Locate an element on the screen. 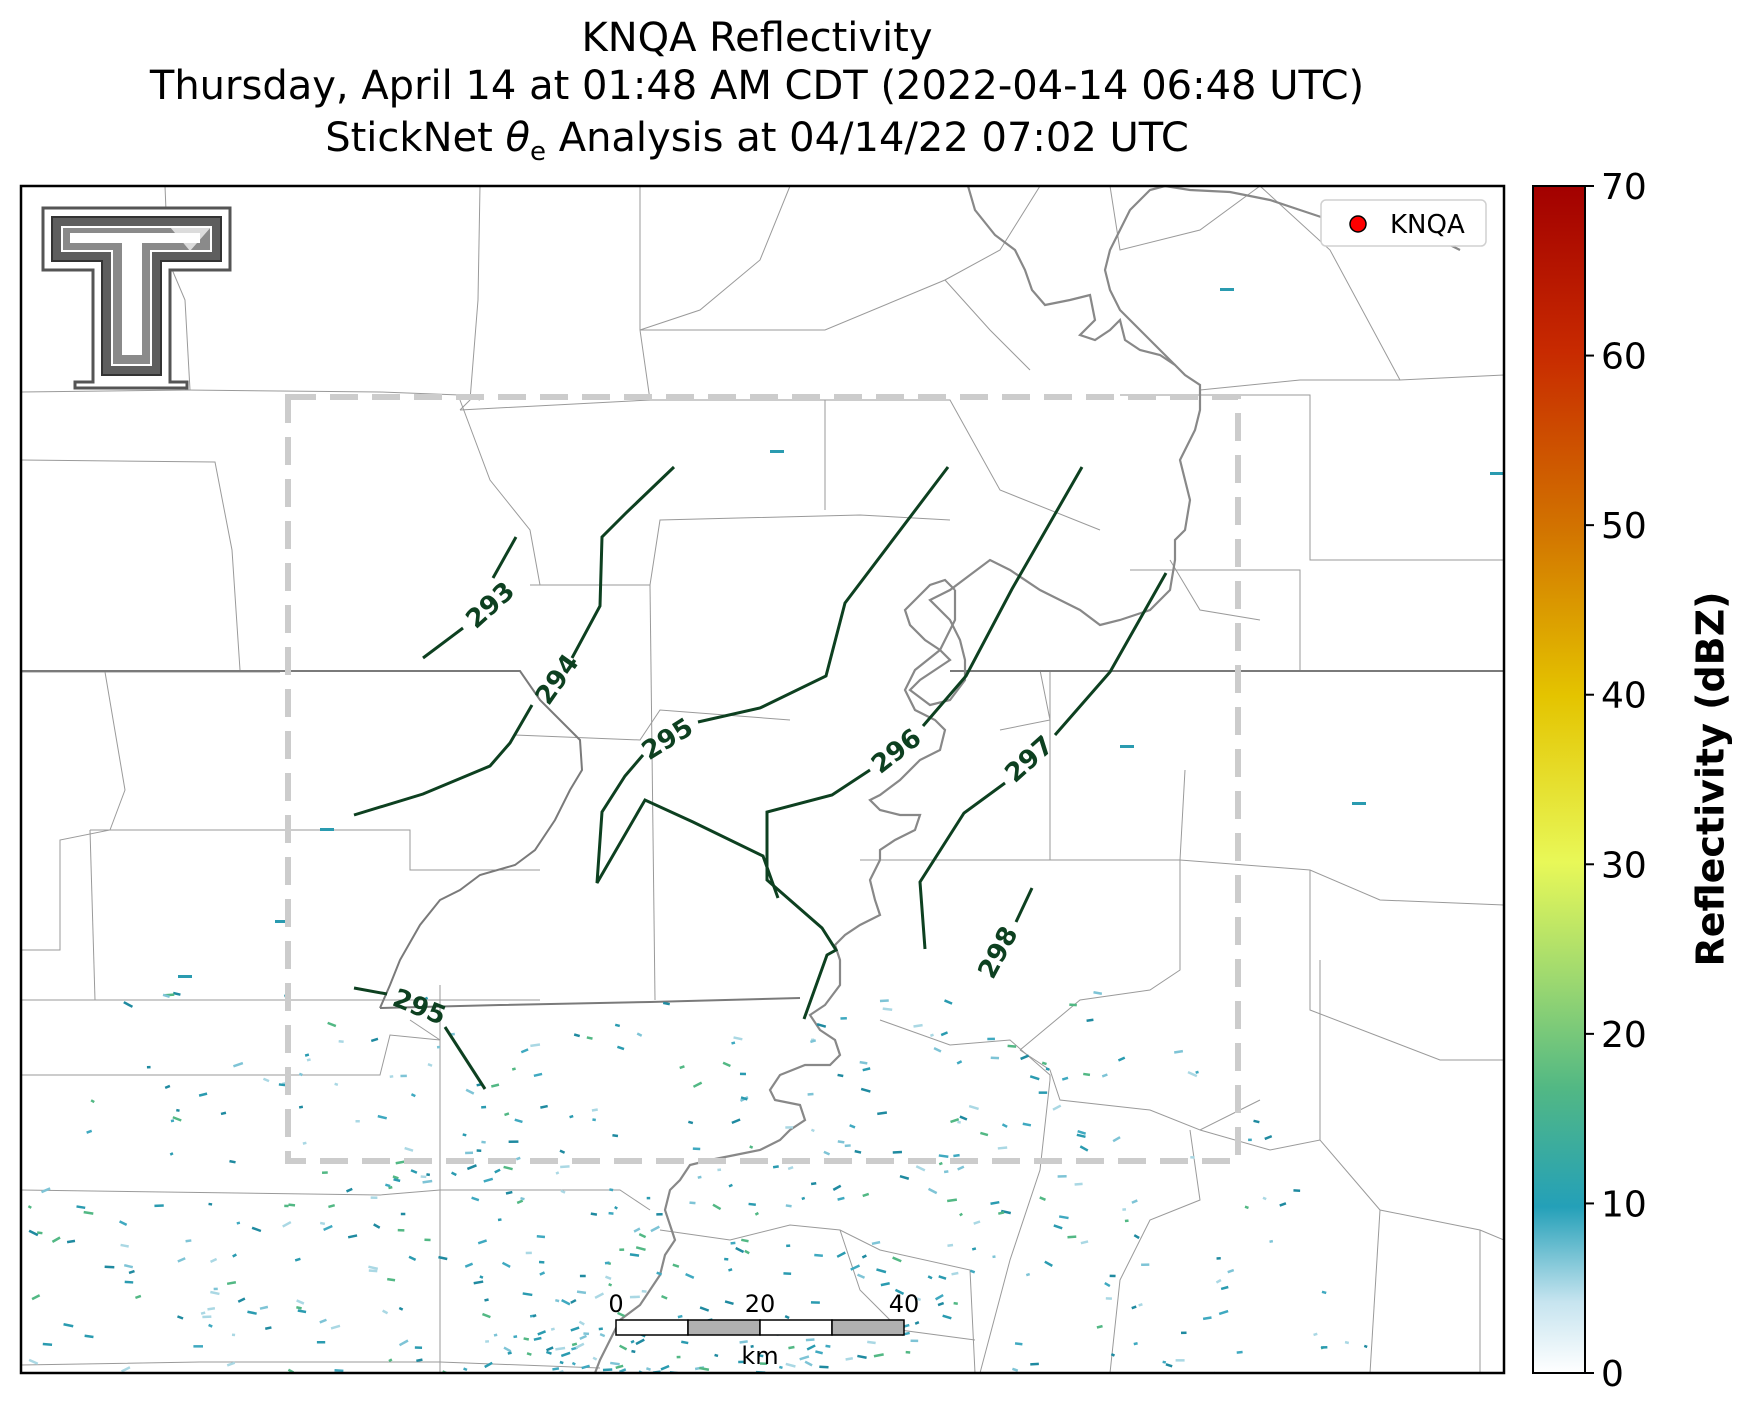  colorbar-tick-label: 10 is located at coordinates (1624, 1204).